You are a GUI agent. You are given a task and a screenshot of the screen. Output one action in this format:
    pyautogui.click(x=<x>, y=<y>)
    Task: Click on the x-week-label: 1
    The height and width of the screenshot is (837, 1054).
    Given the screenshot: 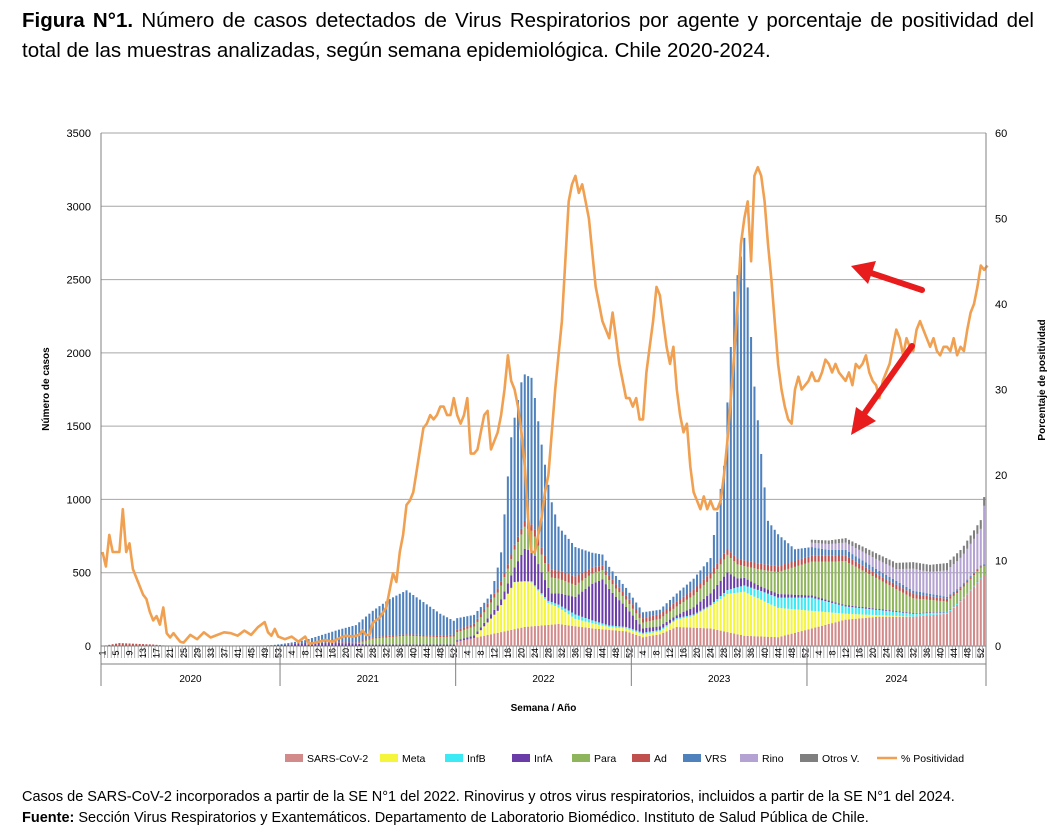 What is the action you would take?
    pyautogui.click(x=103, y=652)
    